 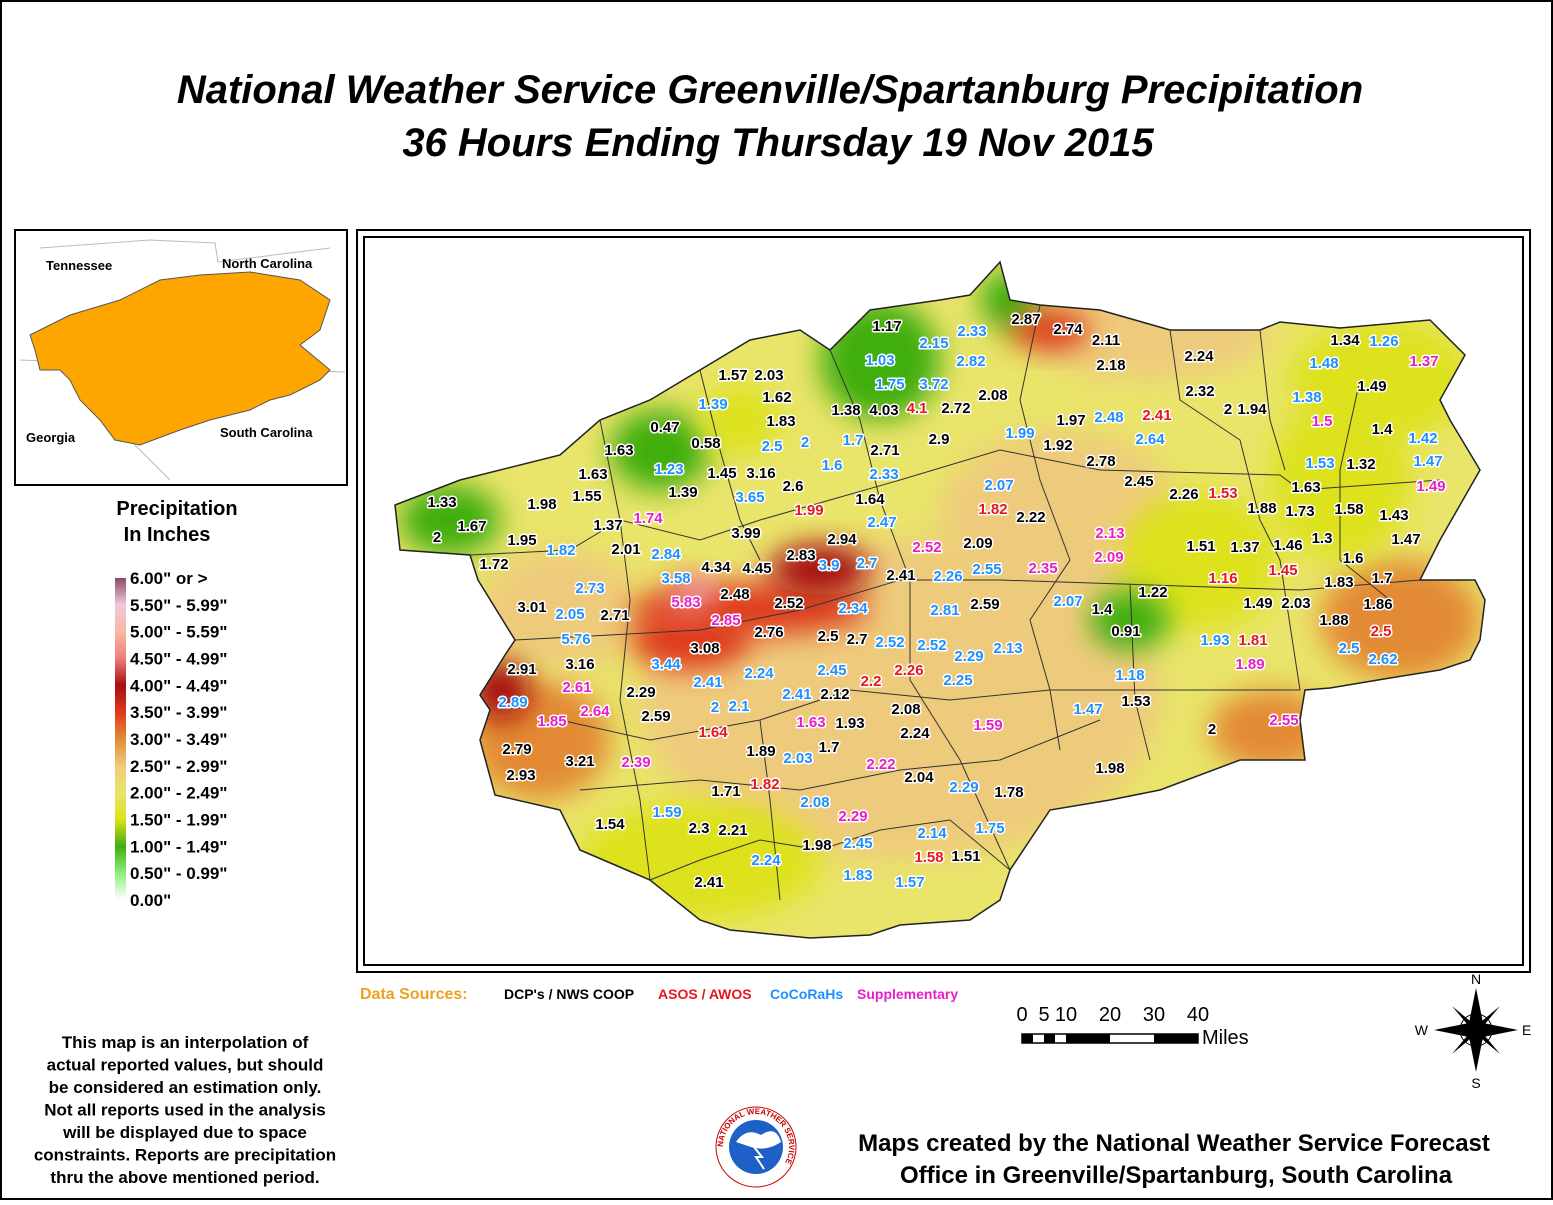 I want to click on station-value: 5.76, so click(x=575, y=639).